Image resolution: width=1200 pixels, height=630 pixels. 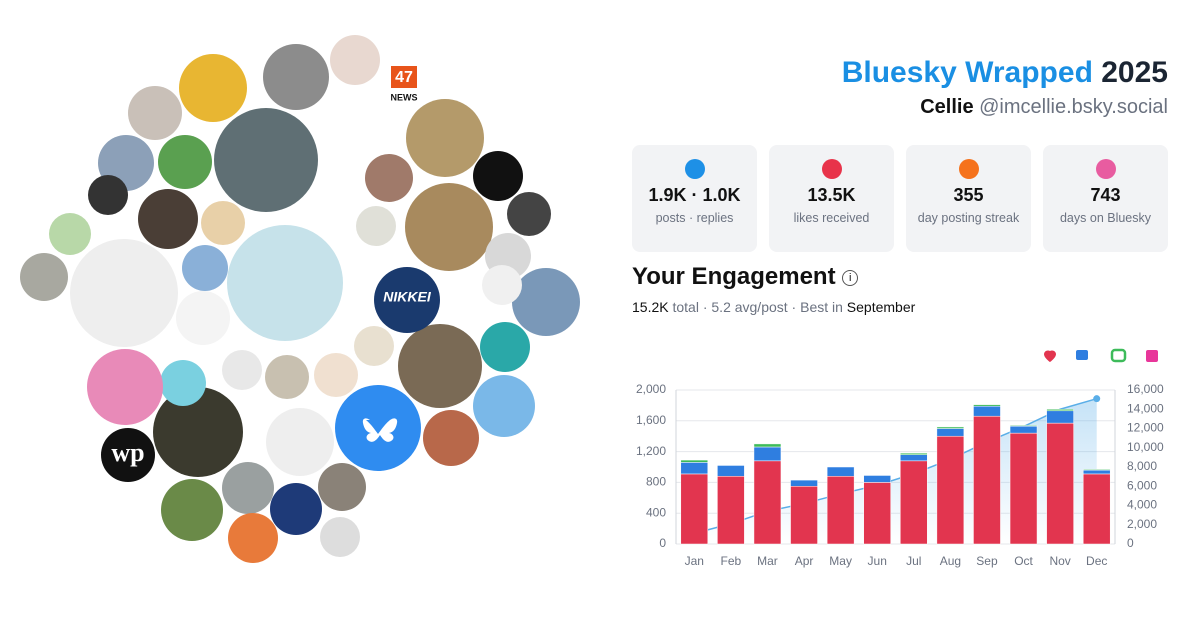 I want to click on x-tick-label: Mar, so click(x=767, y=561).